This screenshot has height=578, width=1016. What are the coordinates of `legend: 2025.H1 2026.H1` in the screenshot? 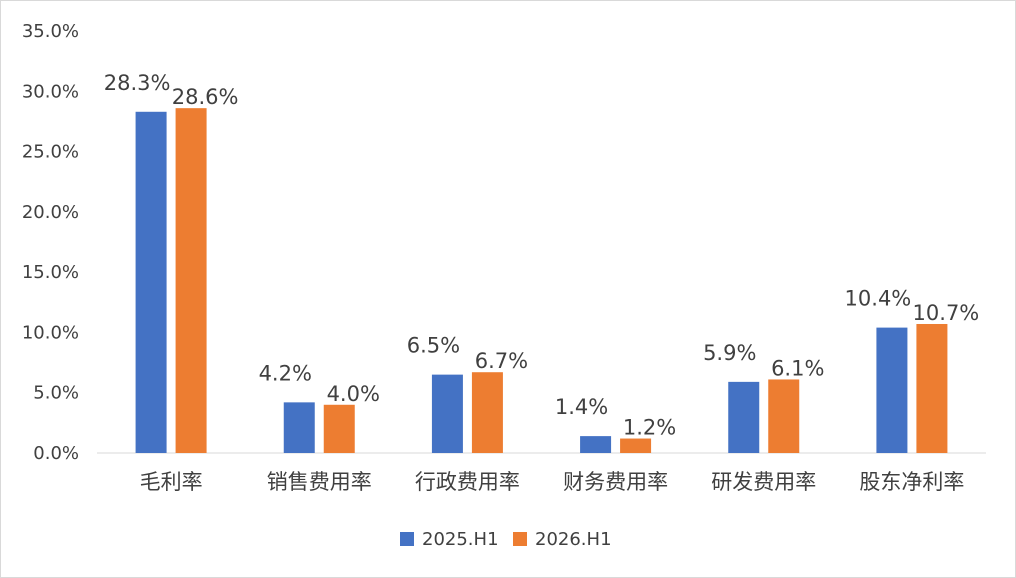 It's located at (506, 539).